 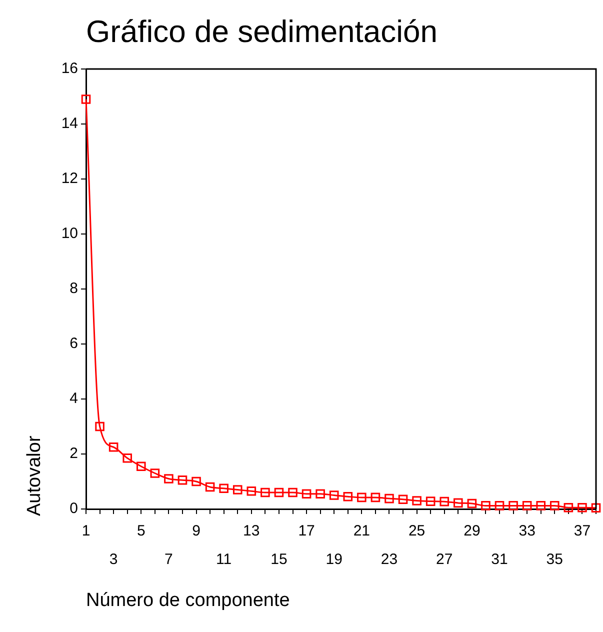 What do you see at coordinates (499, 559) in the screenshot?
I see `x-tick-label: 31` at bounding box center [499, 559].